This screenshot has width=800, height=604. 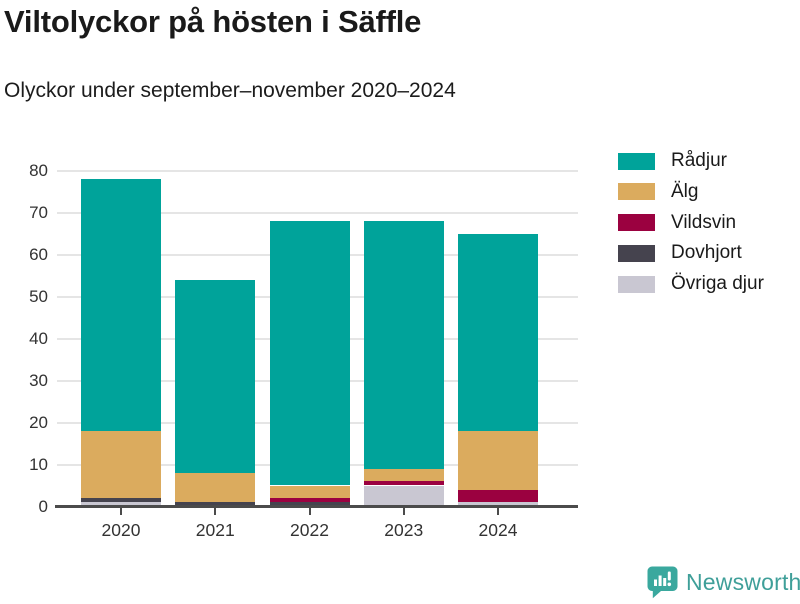 I want to click on x-axis-label: 2024, so click(x=498, y=530).